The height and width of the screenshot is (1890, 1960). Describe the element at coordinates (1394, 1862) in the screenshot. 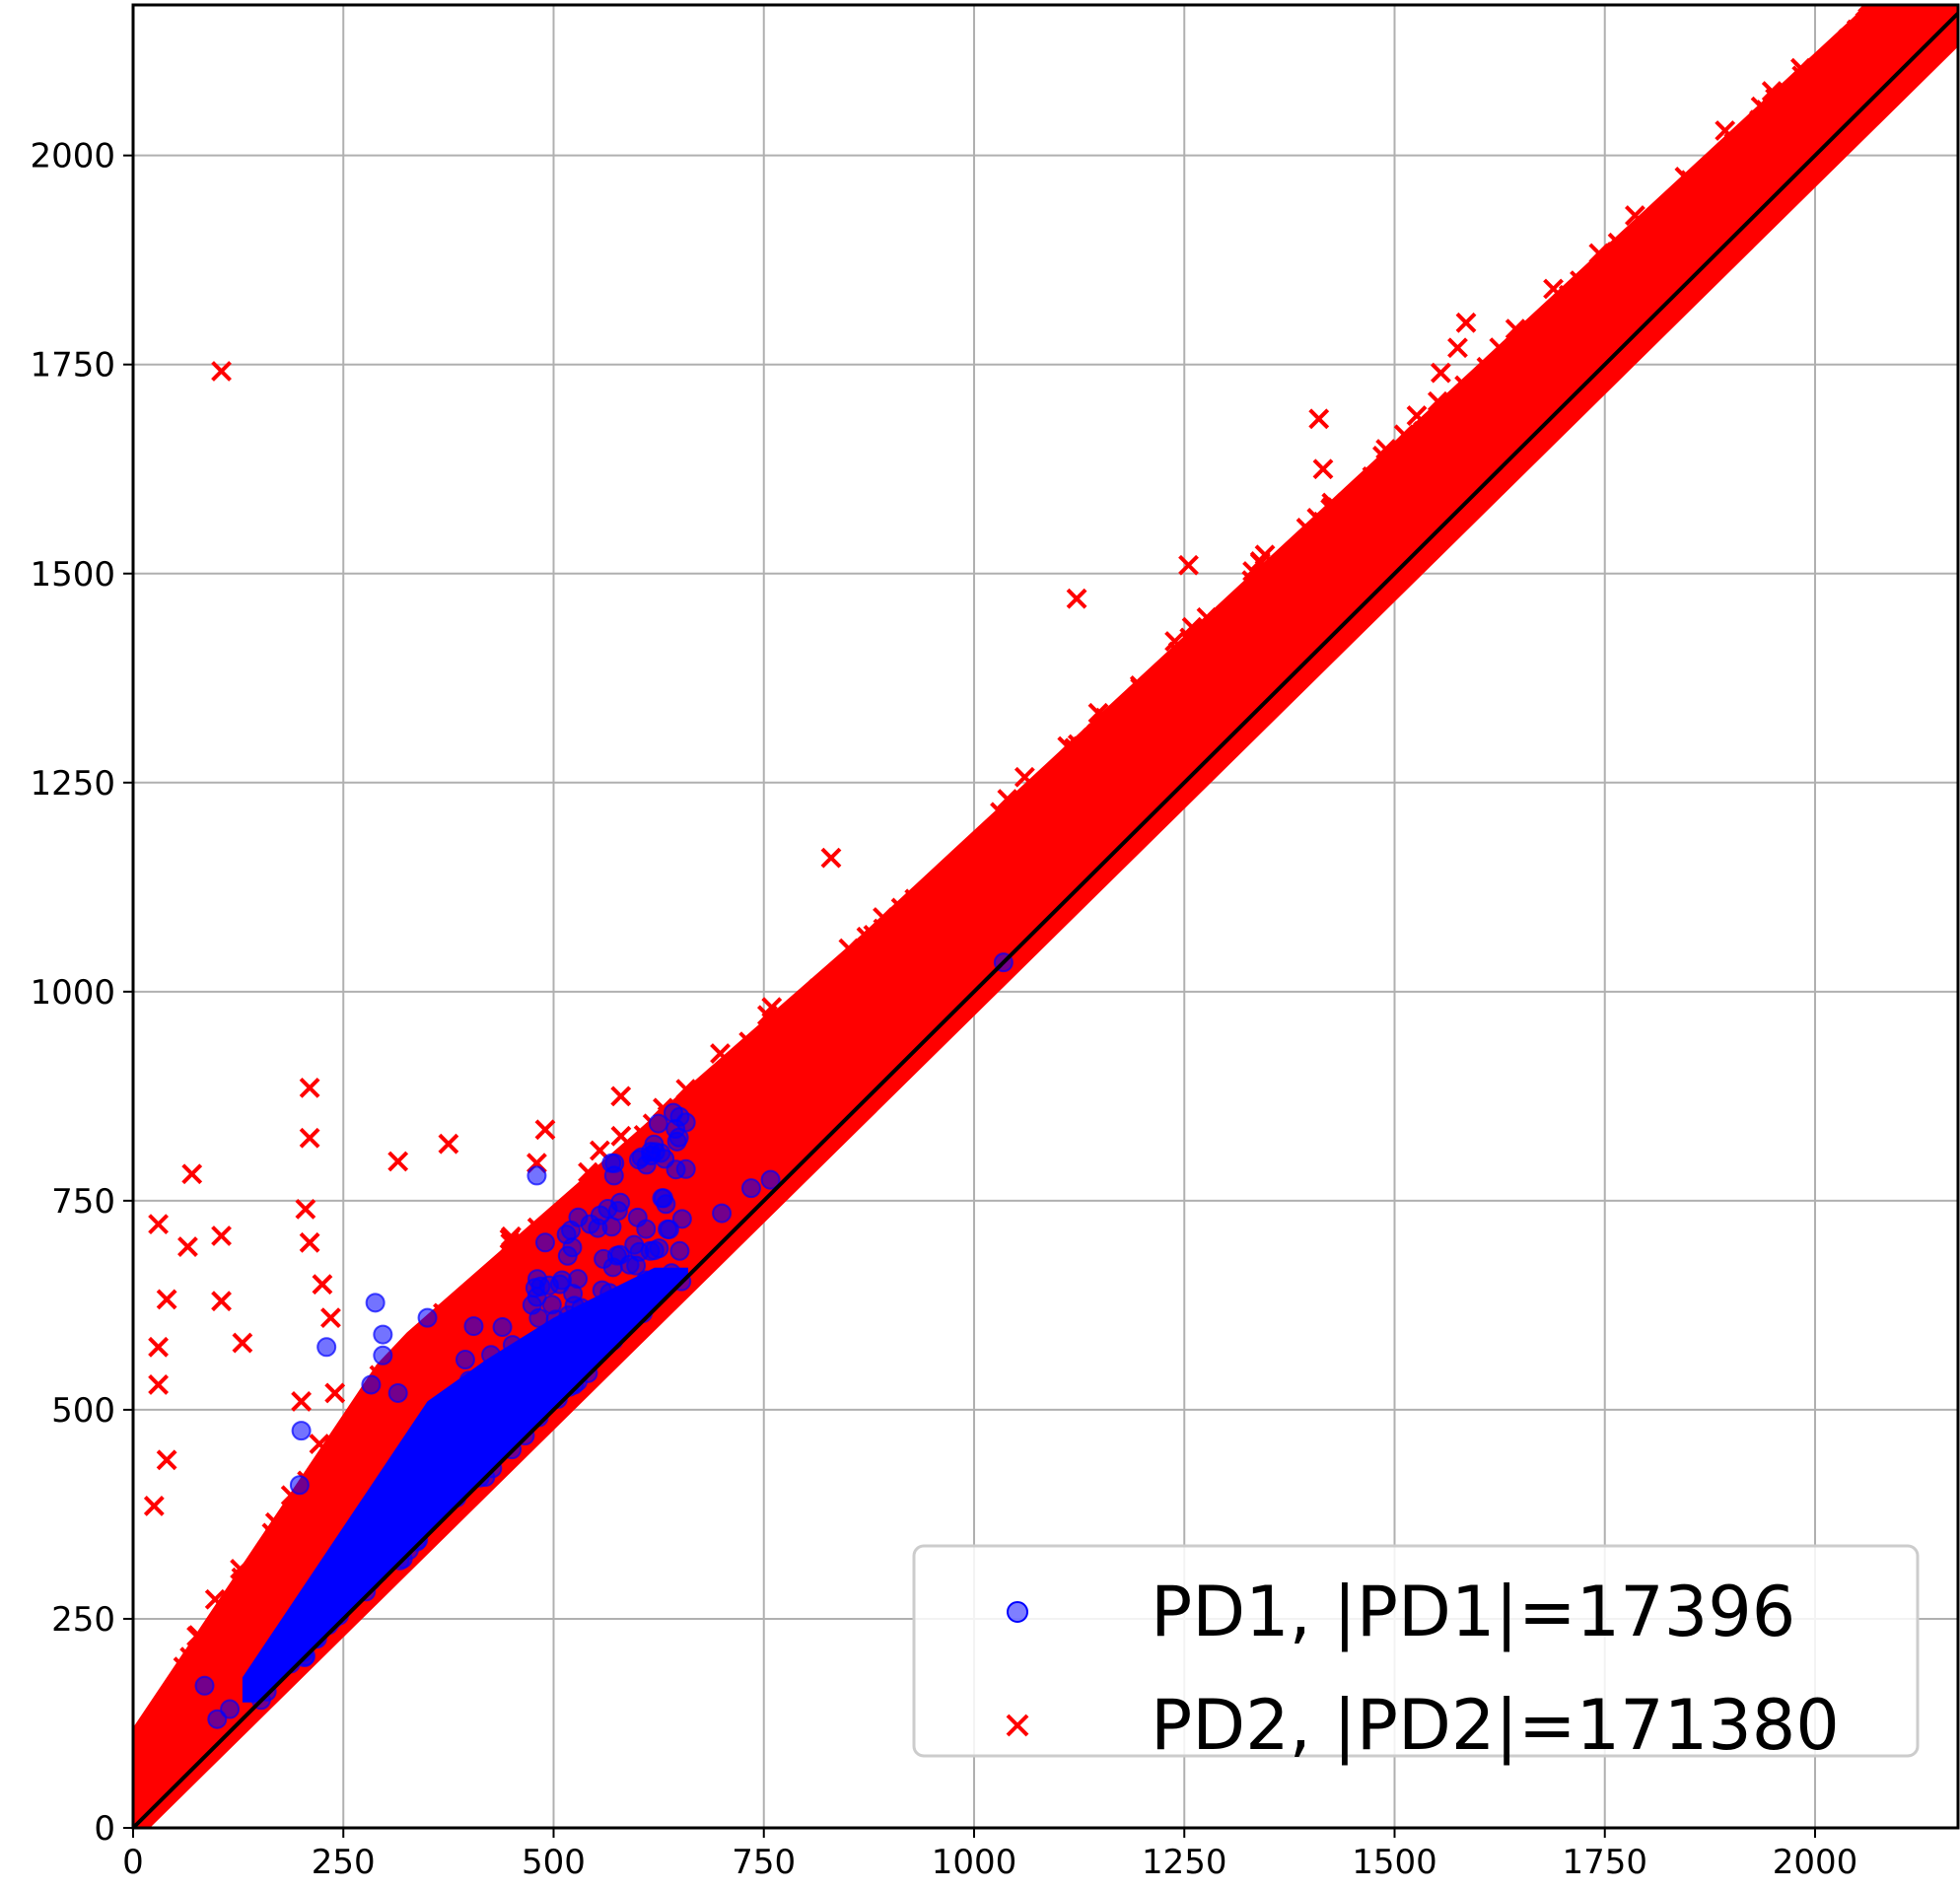

I see `x-tick-label: 1500` at that location.